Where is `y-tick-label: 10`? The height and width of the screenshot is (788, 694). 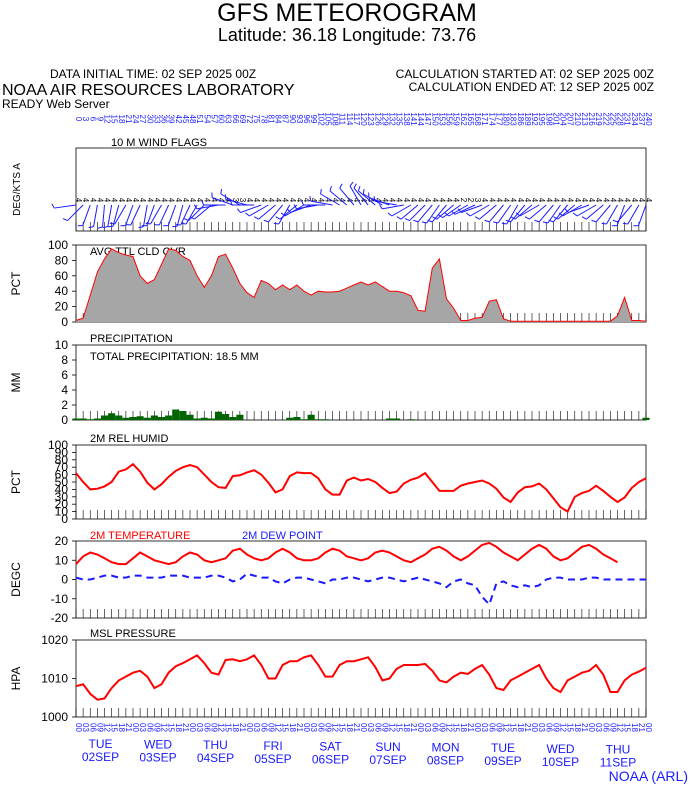
y-tick-label: 10 is located at coordinates (62, 512).